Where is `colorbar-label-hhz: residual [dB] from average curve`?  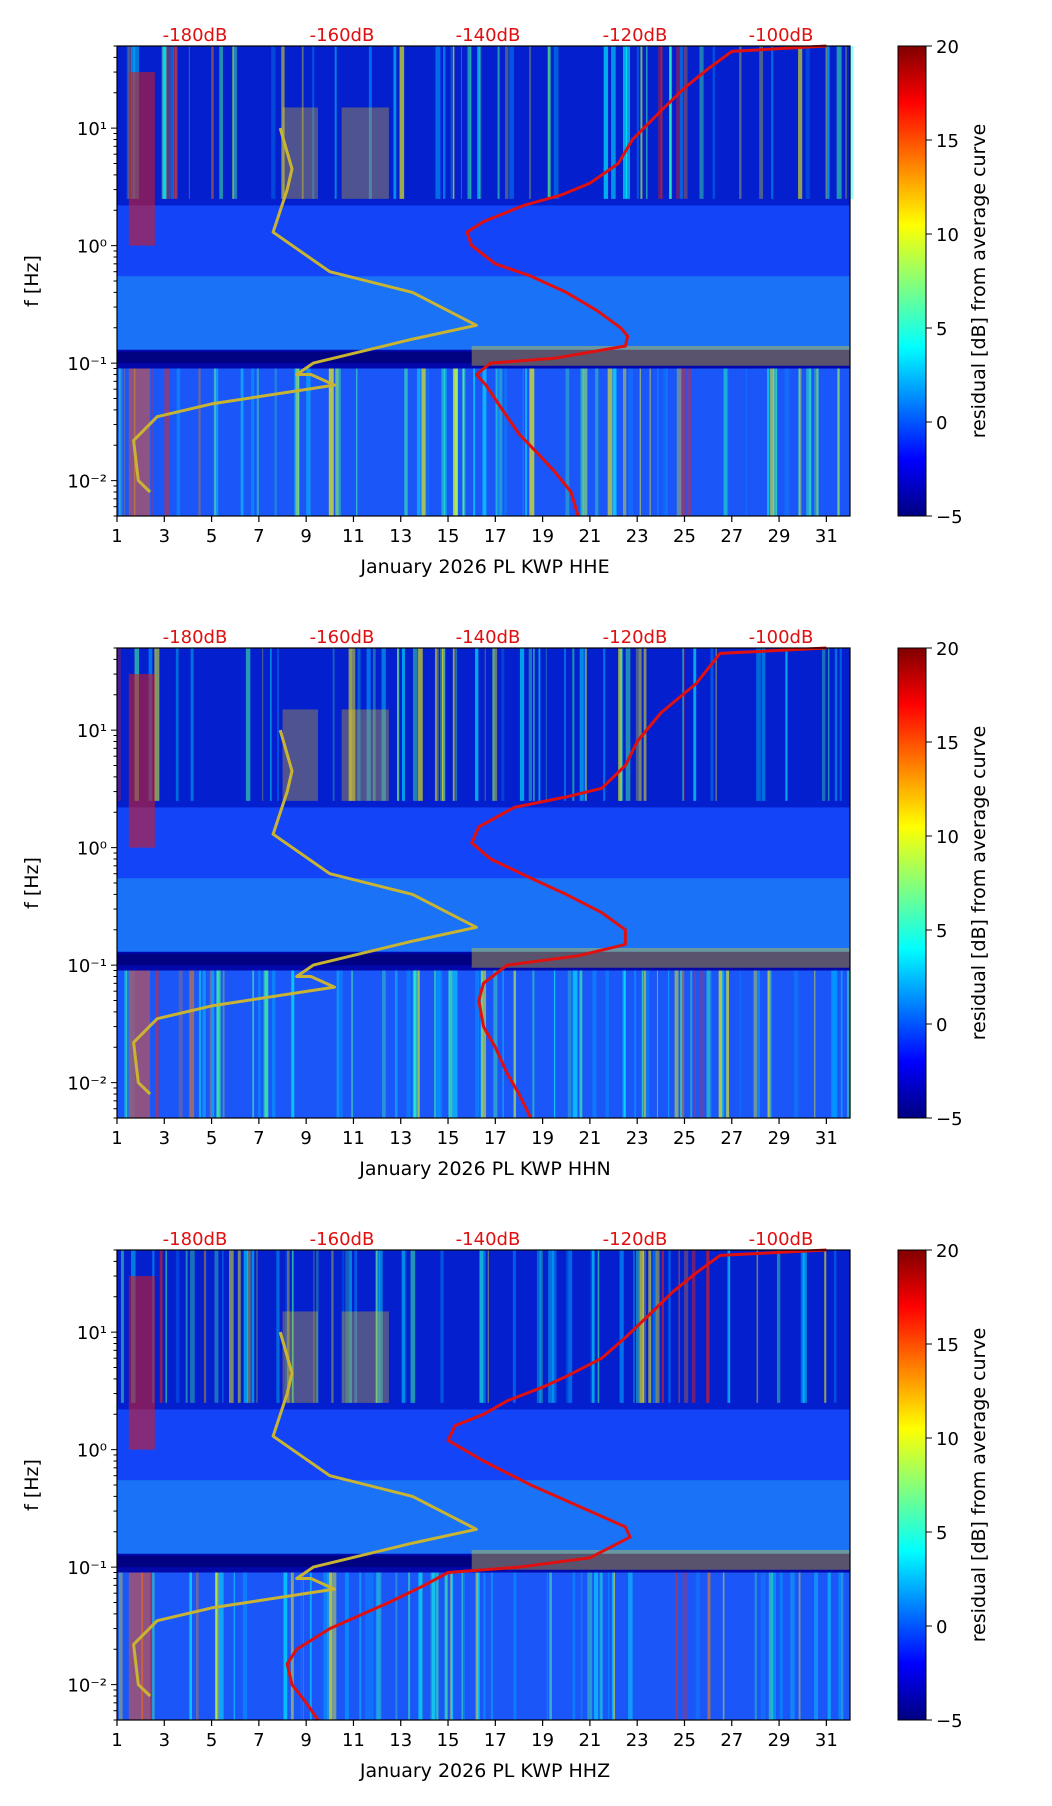 colorbar-label-hhz: residual [dB] from average curve is located at coordinates (979, 1485).